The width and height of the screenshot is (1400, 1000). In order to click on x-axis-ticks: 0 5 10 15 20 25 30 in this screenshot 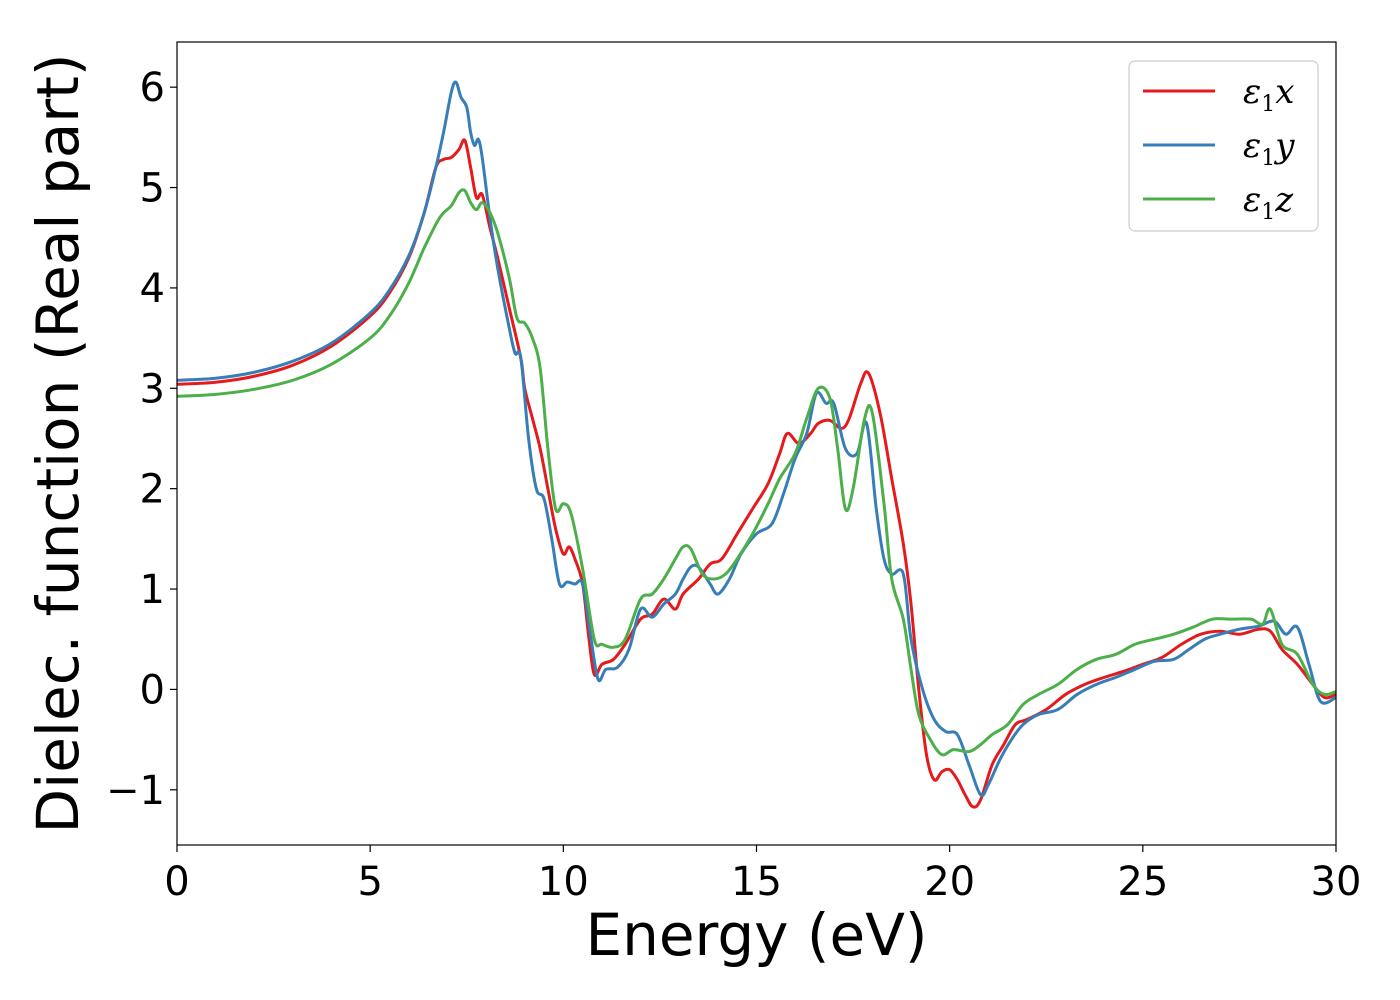, I will do `click(762, 875)`.